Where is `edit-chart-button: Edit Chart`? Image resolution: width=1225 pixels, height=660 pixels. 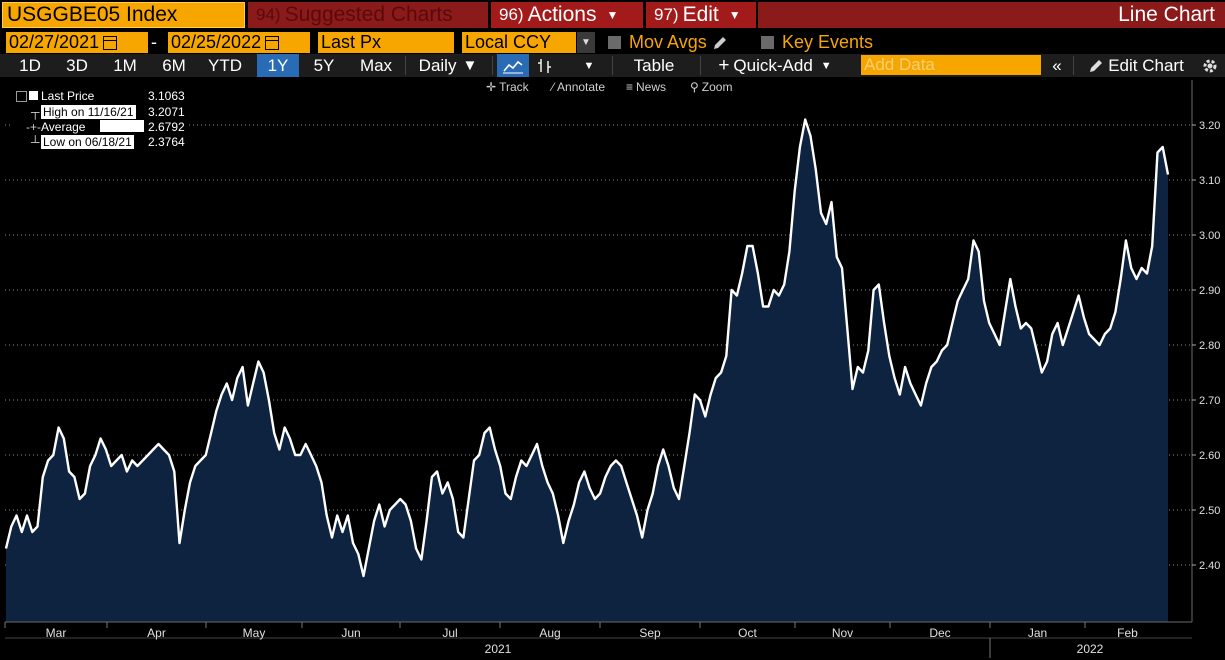
edit-chart-button: Edit Chart is located at coordinates (1136, 65).